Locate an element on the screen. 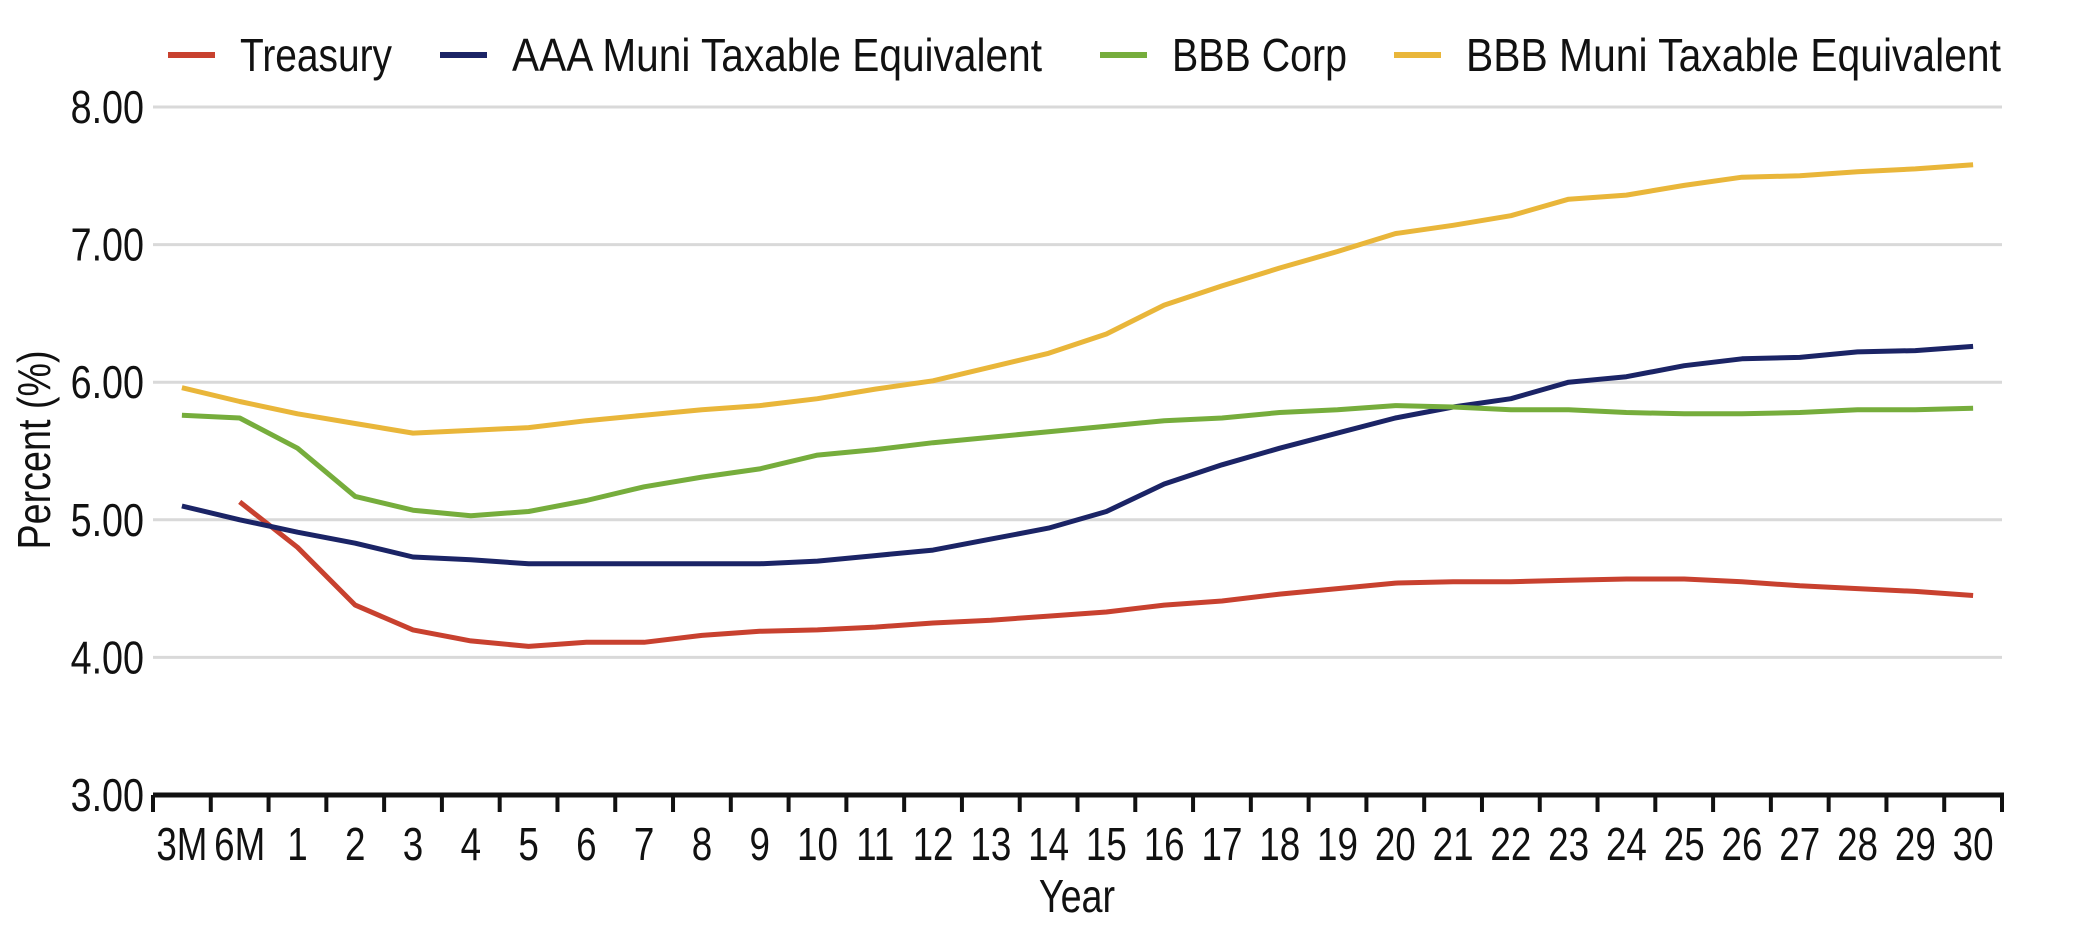 The height and width of the screenshot is (936, 2084). series-line-treasury is located at coordinates (1106, 574).